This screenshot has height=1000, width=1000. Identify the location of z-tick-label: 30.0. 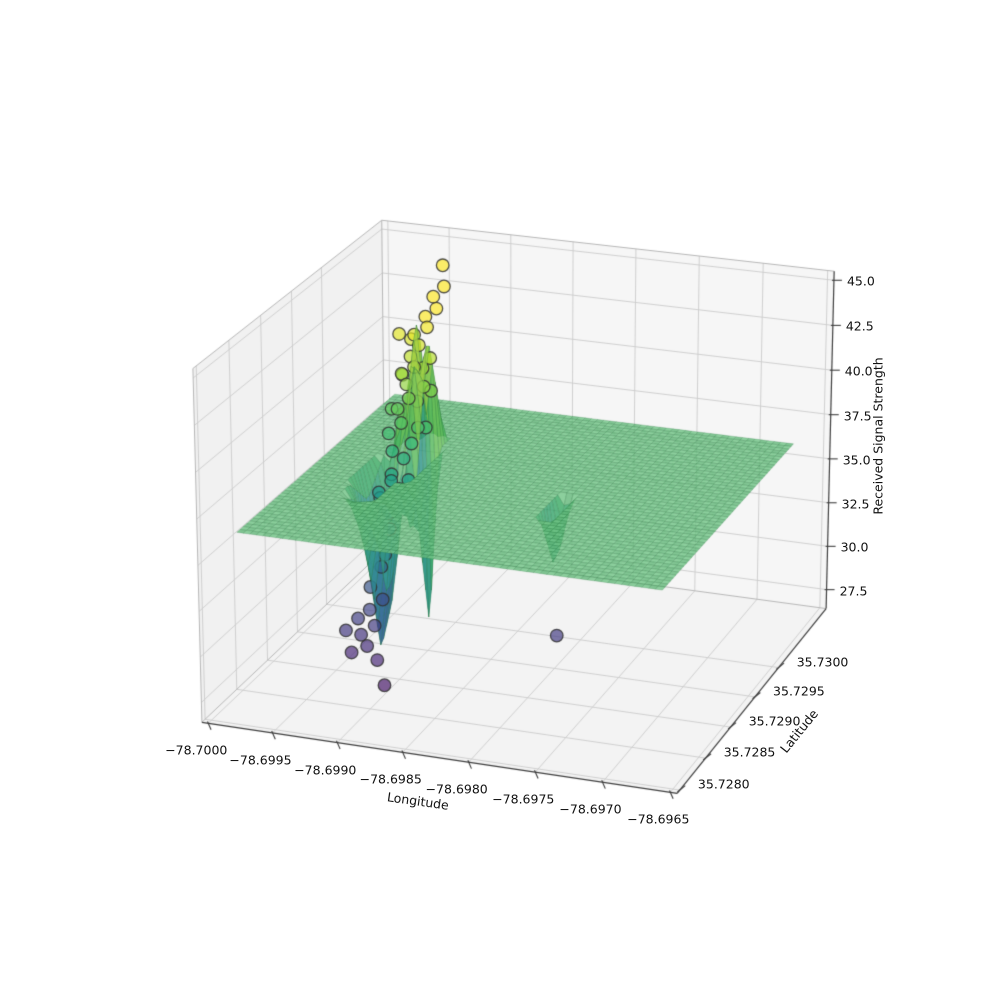
(854, 547).